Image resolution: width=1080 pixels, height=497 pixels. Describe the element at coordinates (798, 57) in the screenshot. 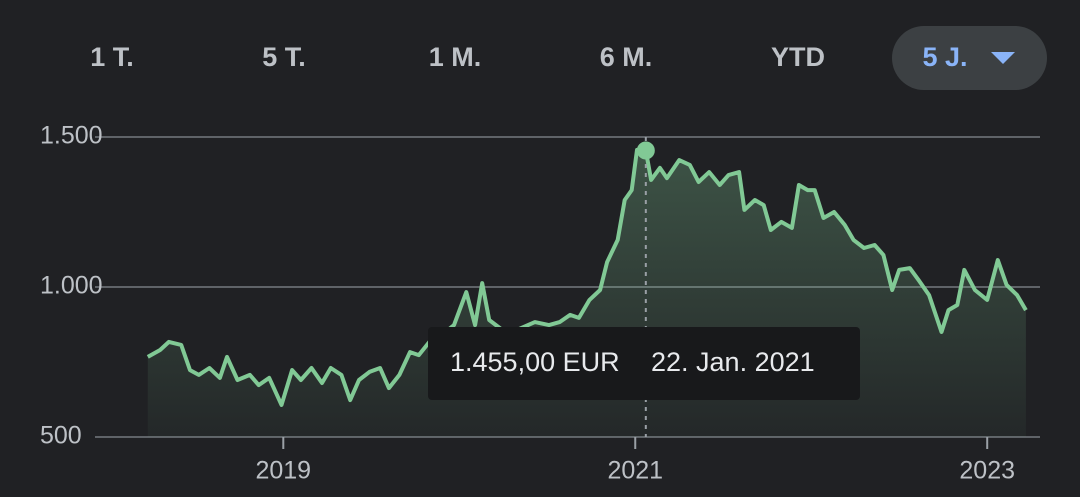

I see `range-tab: YTD` at that location.